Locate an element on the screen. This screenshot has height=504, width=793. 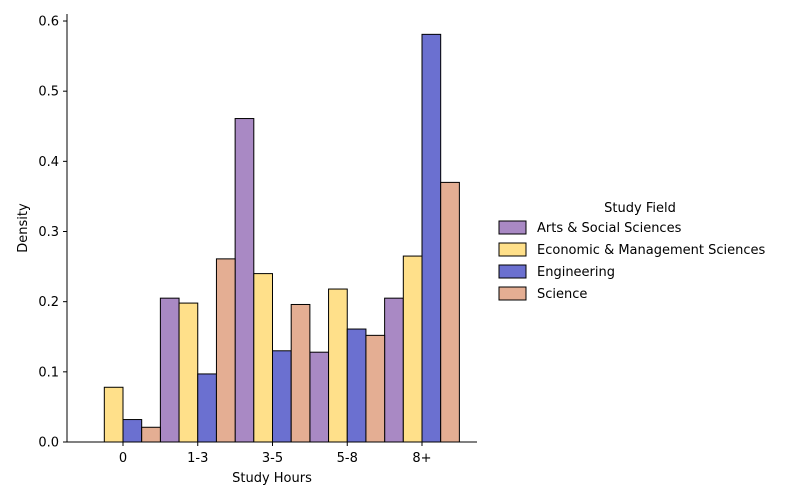
bar-arts-social-sciences-8+ is located at coordinates (394, 370).